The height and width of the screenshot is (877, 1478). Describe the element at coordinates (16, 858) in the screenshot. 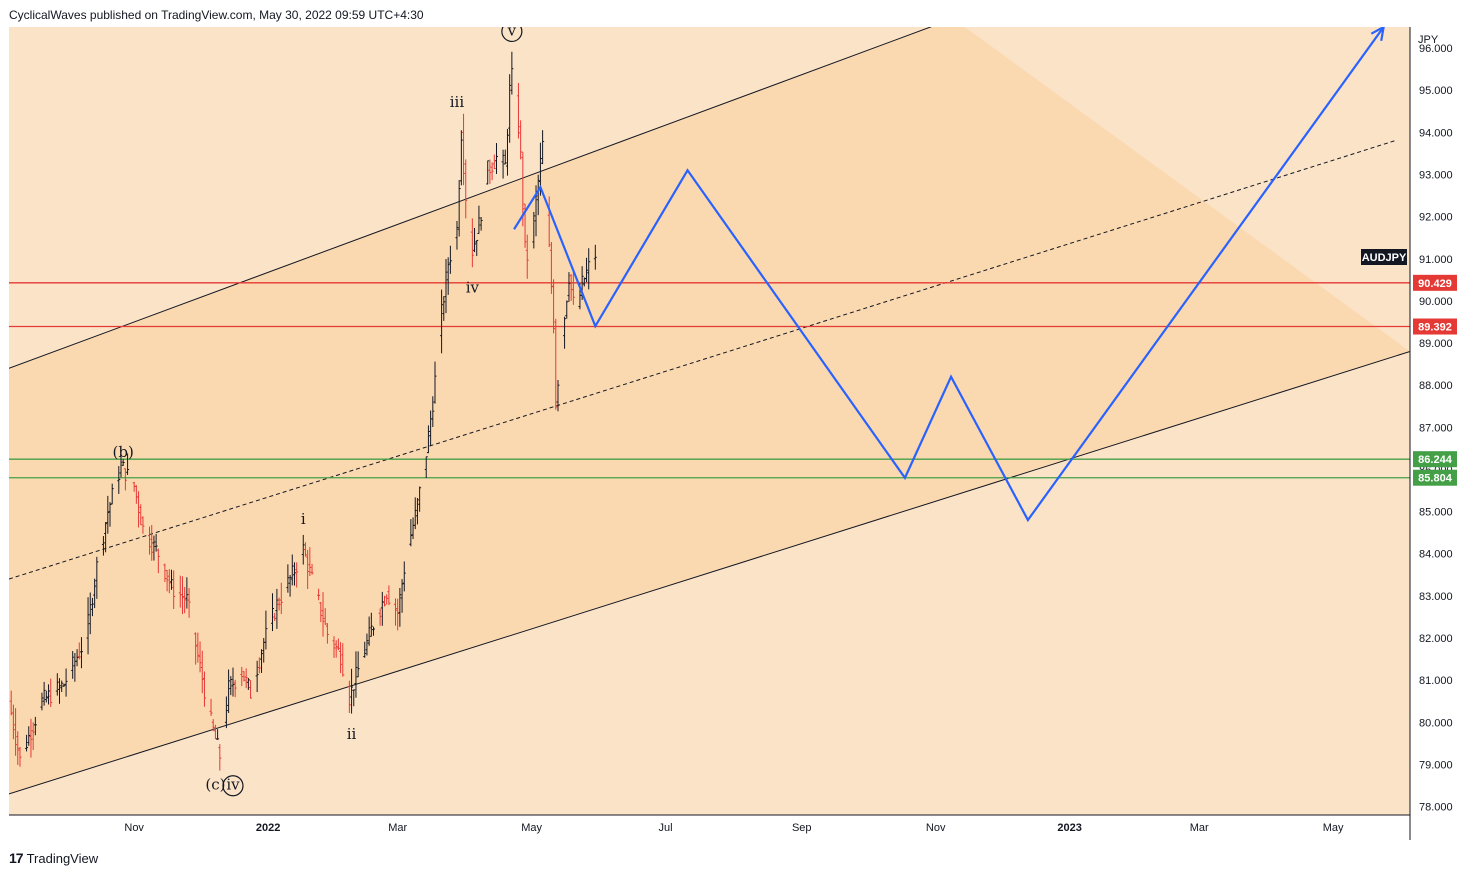

I see `tradingview-logo-icon: 17` at that location.